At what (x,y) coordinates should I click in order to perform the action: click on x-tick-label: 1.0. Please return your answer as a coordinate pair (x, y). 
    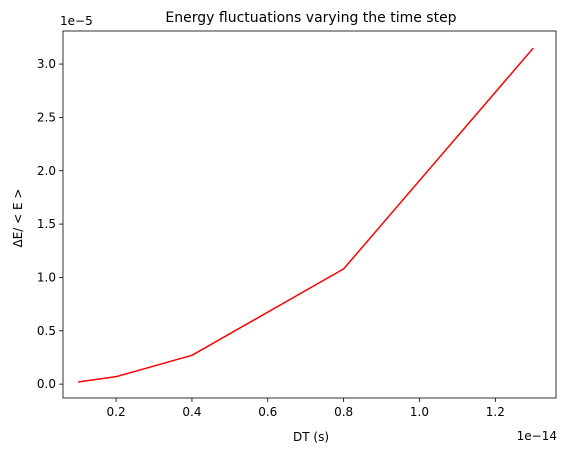
    Looking at the image, I should click on (419, 412).